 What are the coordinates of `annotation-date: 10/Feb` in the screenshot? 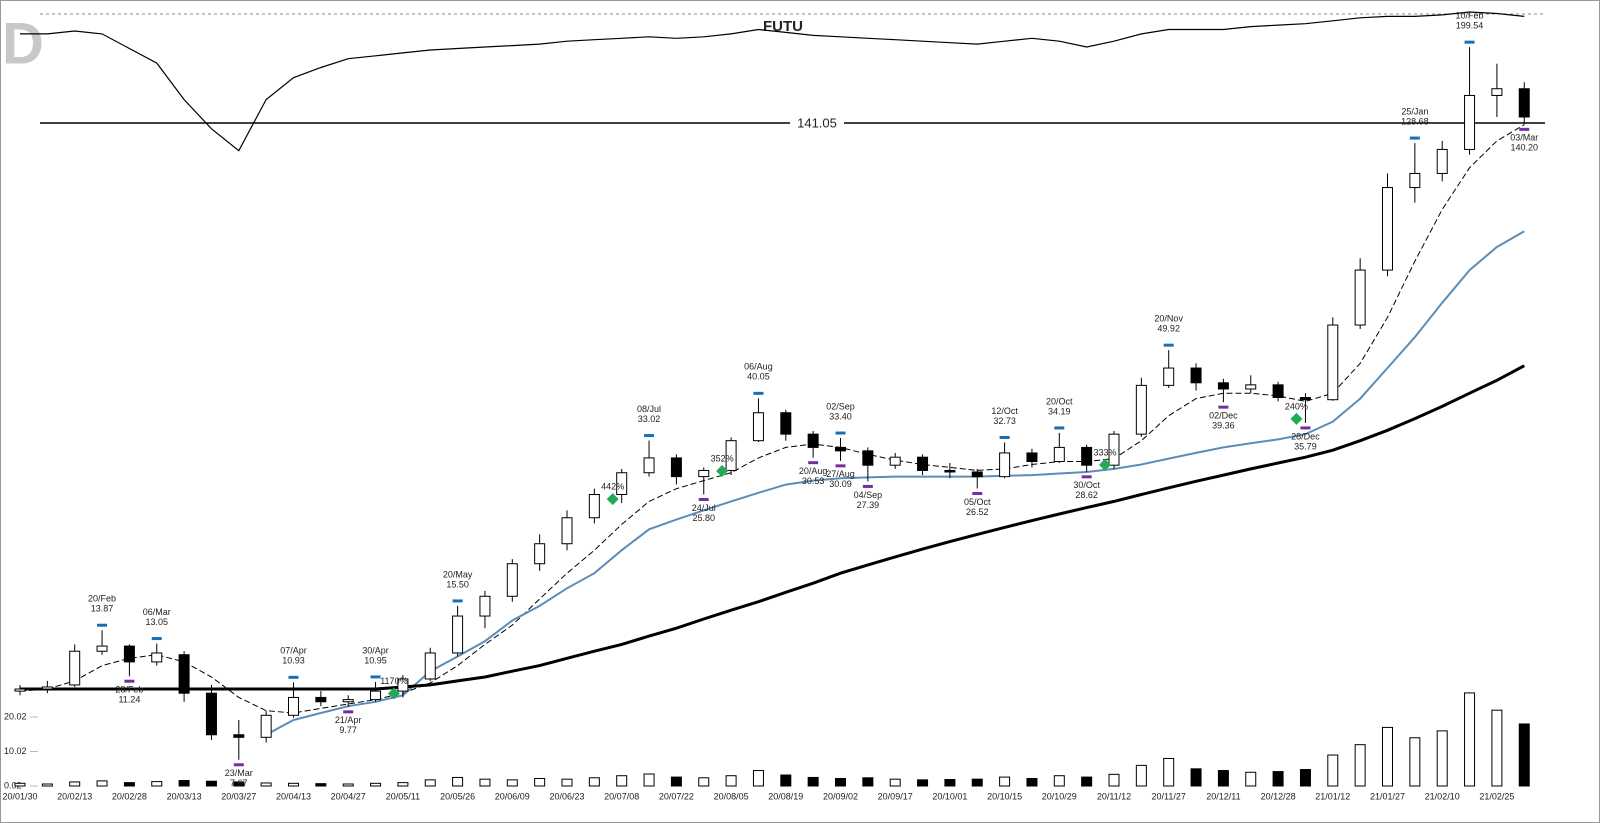 It's located at (1470, 16).